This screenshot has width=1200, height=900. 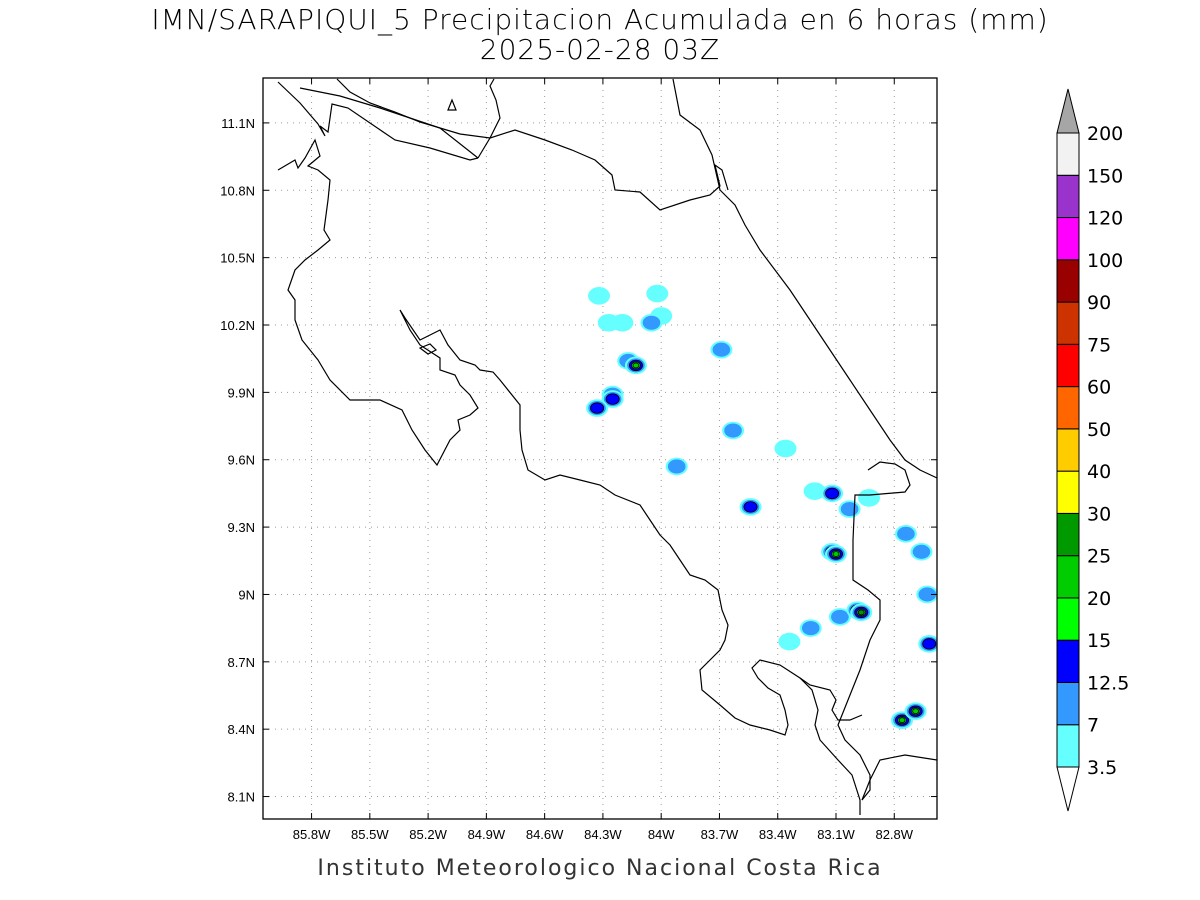 I want to click on colorbar-over-arrow, so click(x=1068, y=111).